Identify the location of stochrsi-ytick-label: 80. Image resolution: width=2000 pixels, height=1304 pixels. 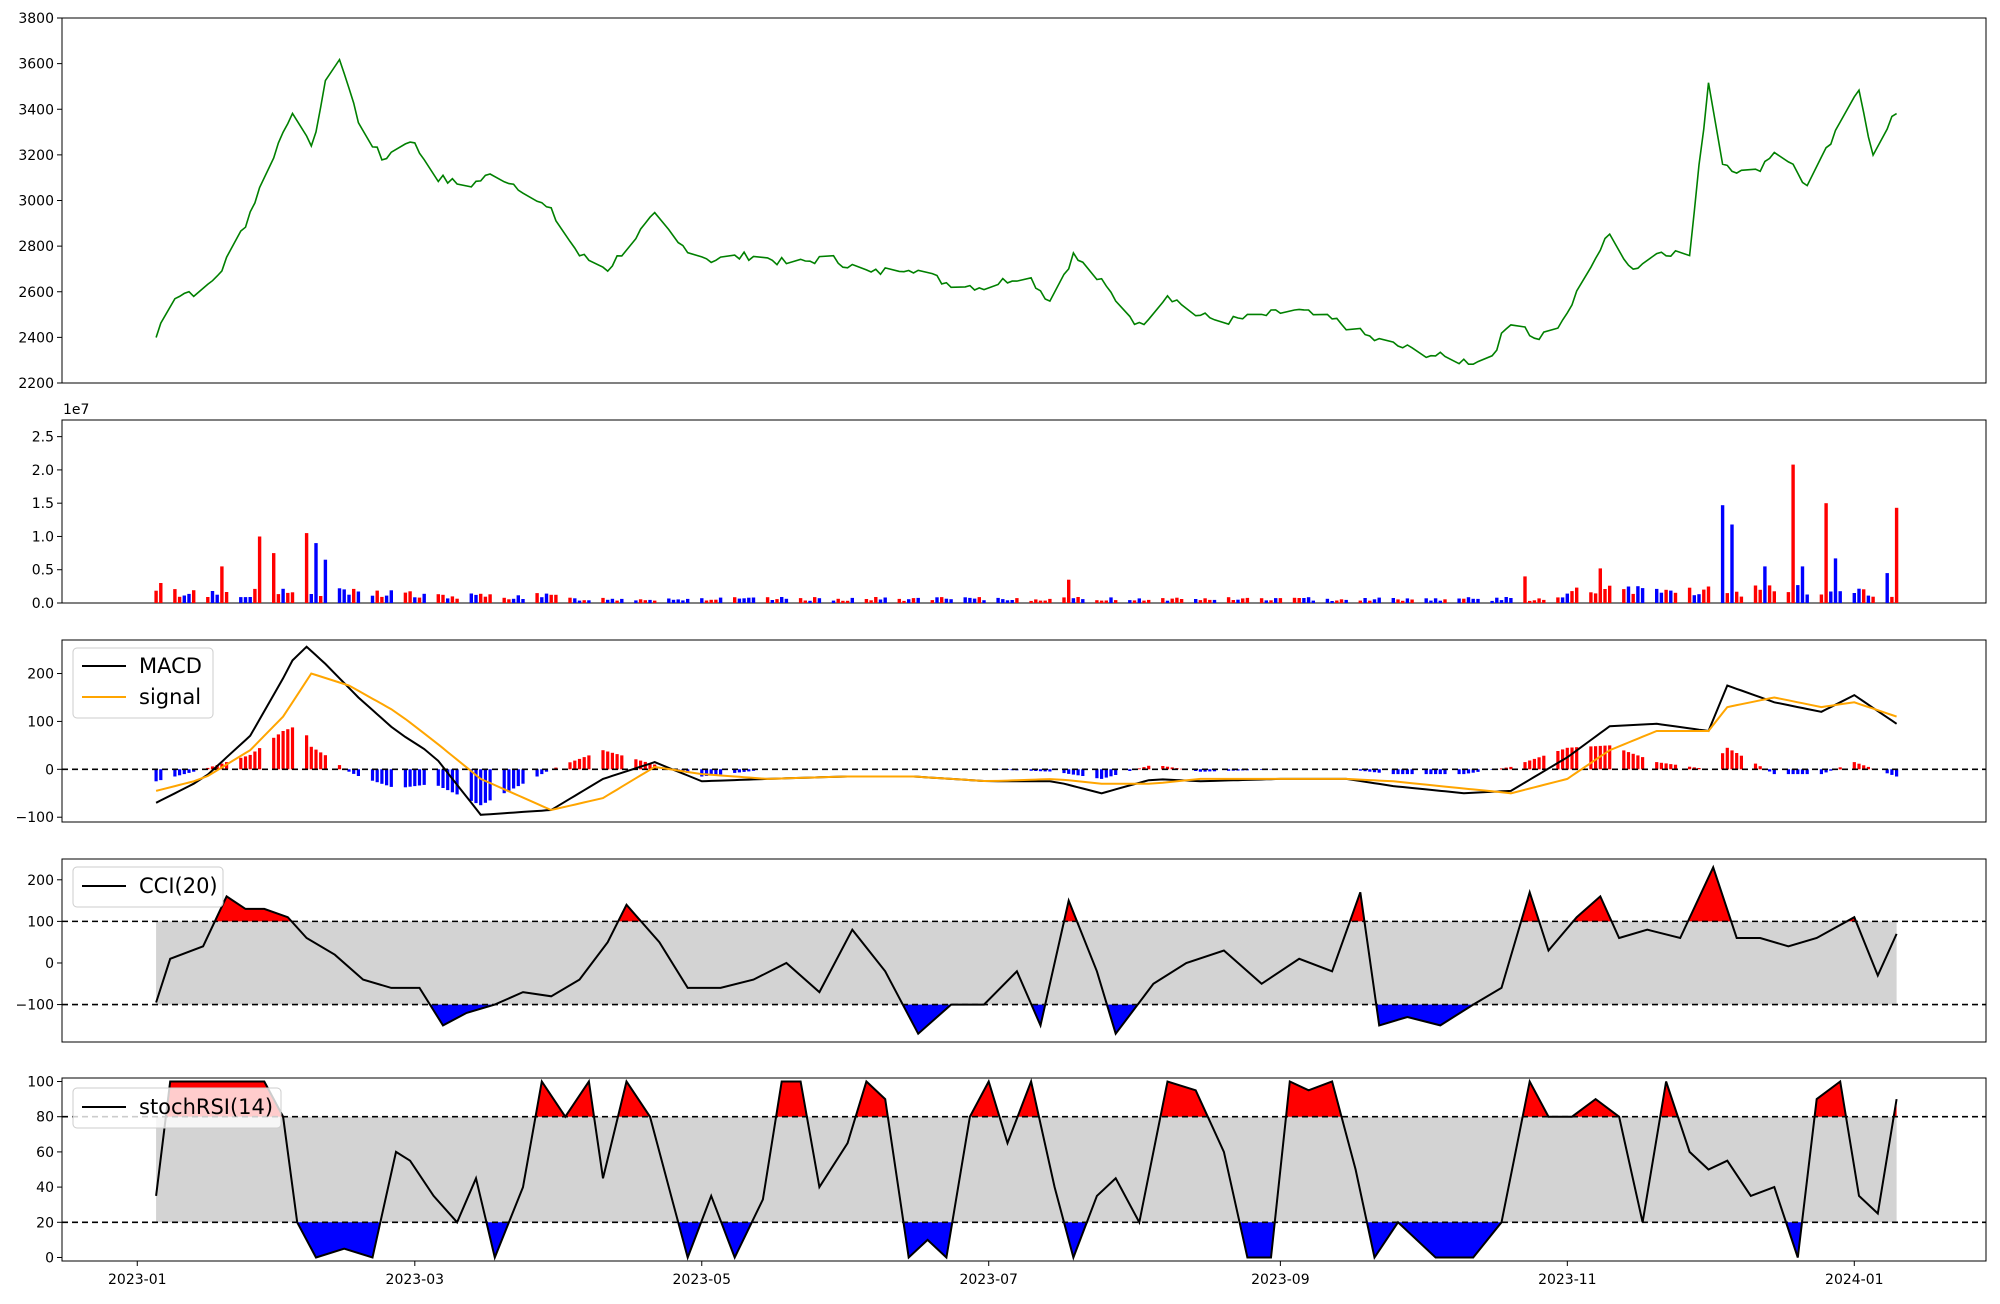
(45, 1118).